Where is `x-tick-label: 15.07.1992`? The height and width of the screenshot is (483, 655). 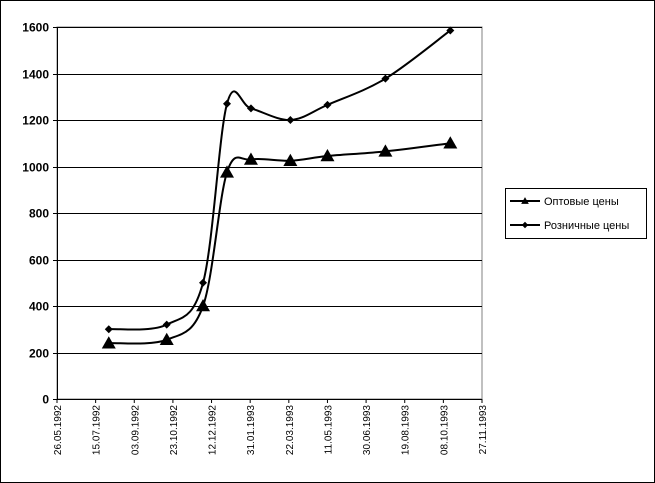 x-tick-label: 15.07.1992 is located at coordinates (97, 430).